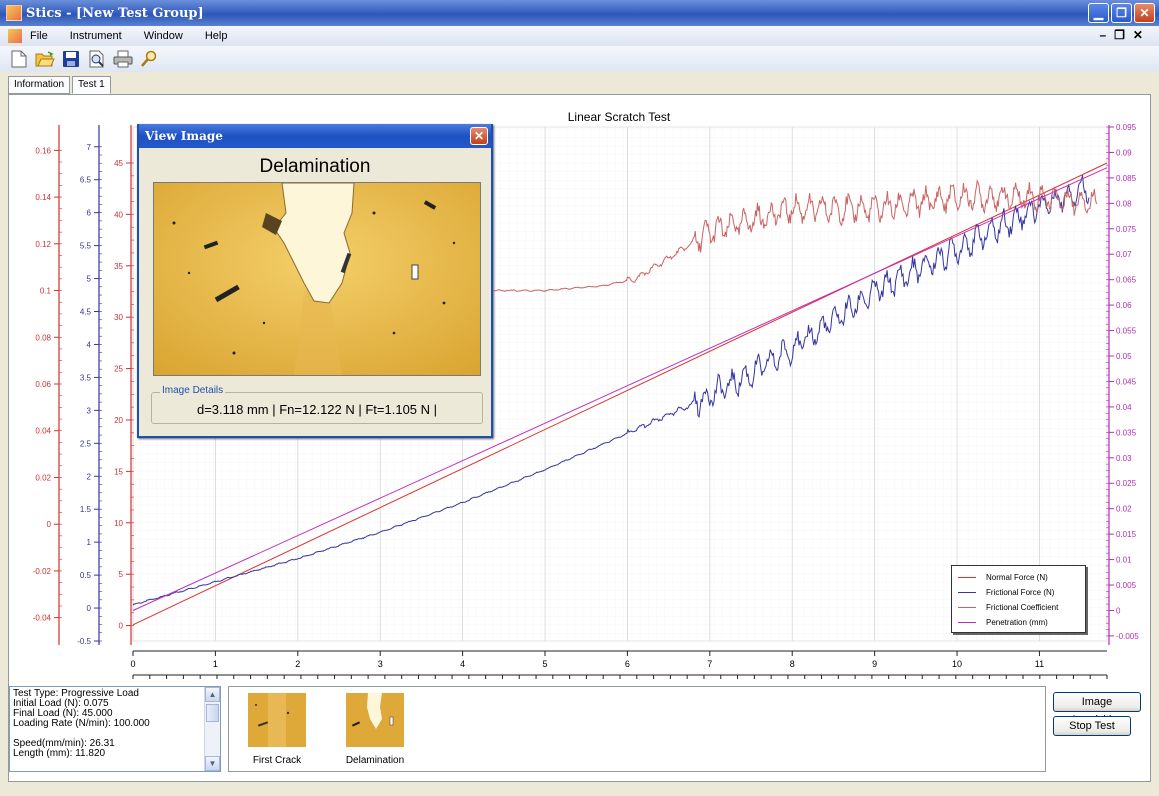 Image resolution: width=1159 pixels, height=796 pixels. What do you see at coordinates (71, 59) in the screenshot?
I see `save-icon` at bounding box center [71, 59].